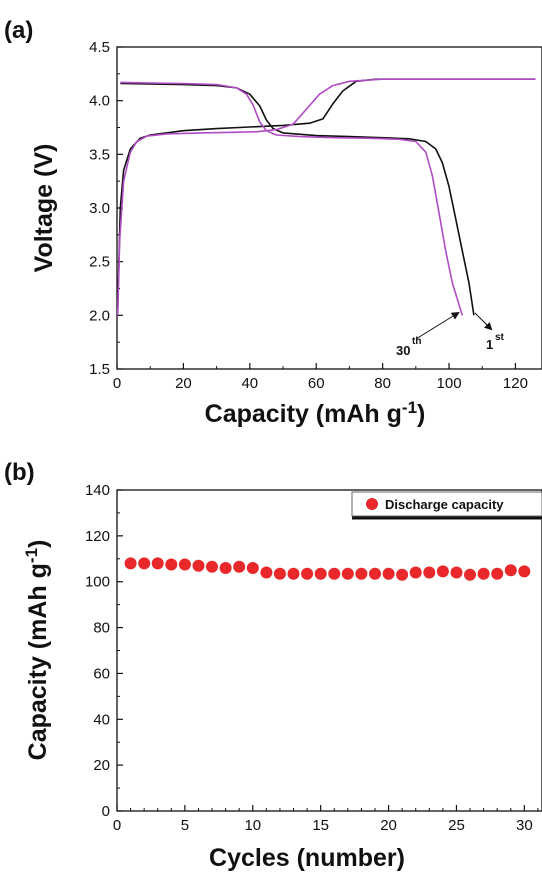 This screenshot has height=874, width=542. I want to click on panel-a-x-ticks: 0 20 40 60 80 100 120, so click(320, 377).